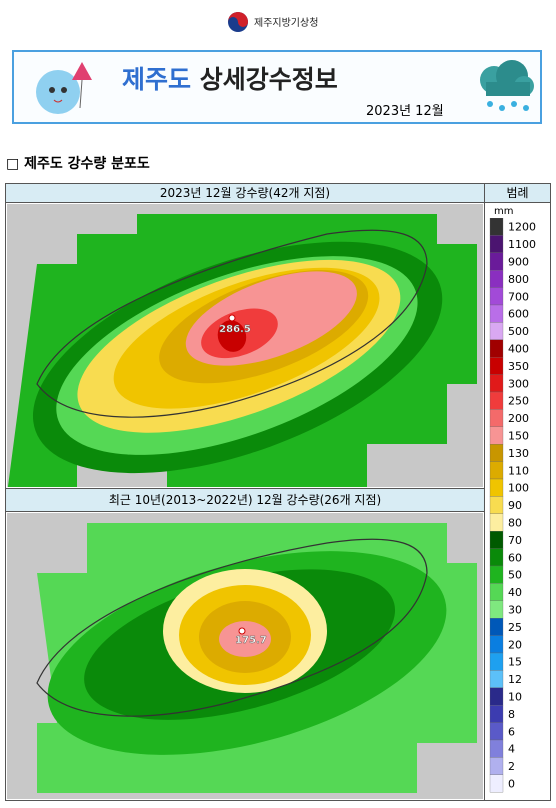 The width and height of the screenshot is (556, 808). Describe the element at coordinates (518, 279) in the screenshot. I see `legend-label: 800` at that location.